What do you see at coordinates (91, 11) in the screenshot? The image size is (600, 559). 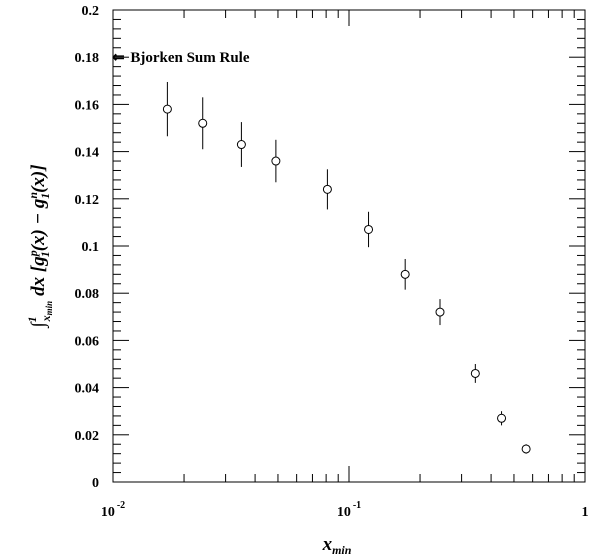 I see `y-tick-label: 0.2` at bounding box center [91, 11].